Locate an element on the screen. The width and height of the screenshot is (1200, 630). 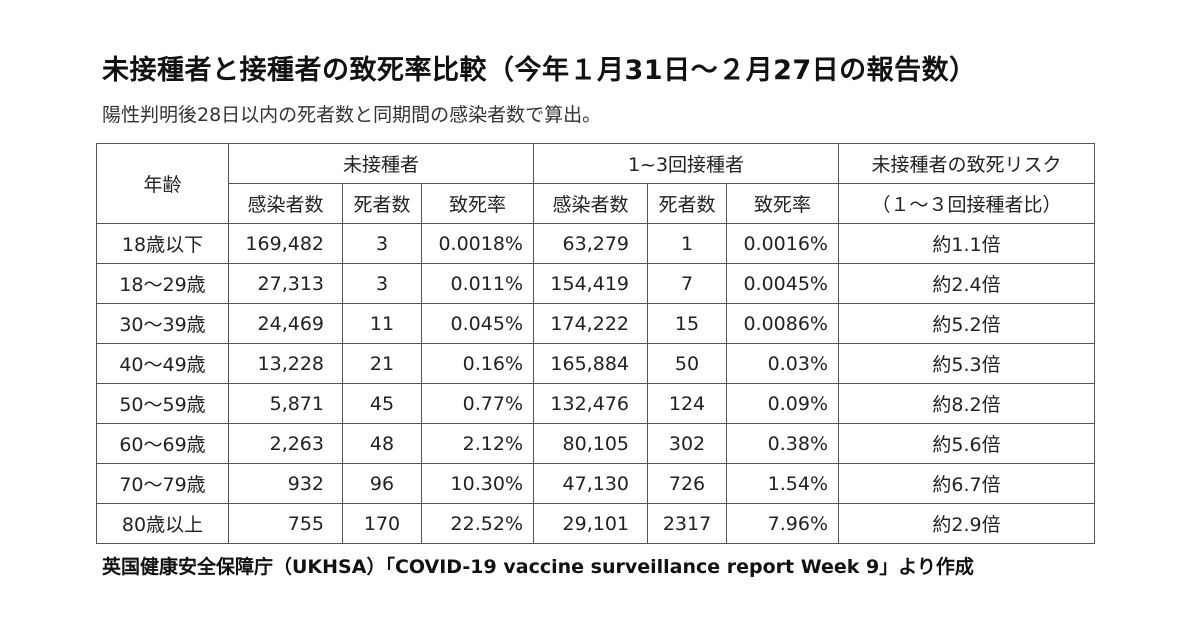
age-cell: 60～69歳 is located at coordinates (162, 443).